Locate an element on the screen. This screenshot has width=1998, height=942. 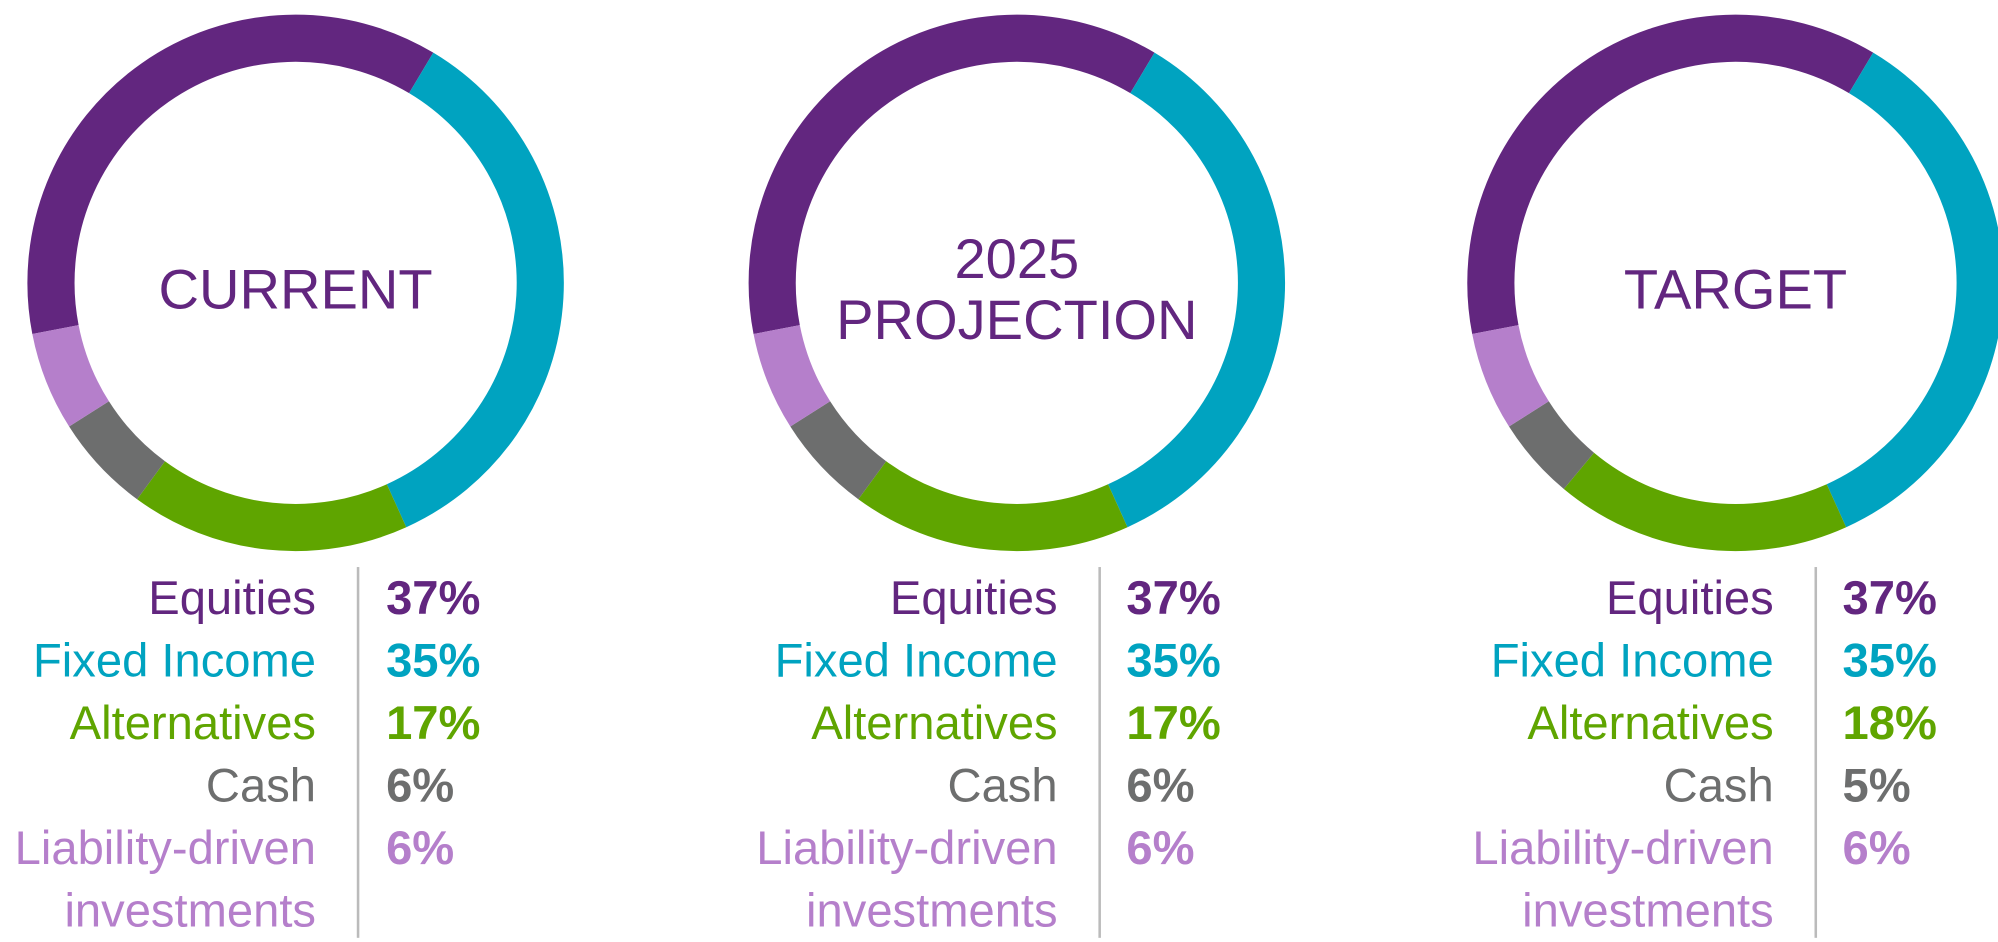
legend-values: 37% 35% 18% 5% 6% is located at coordinates (1890, 723).